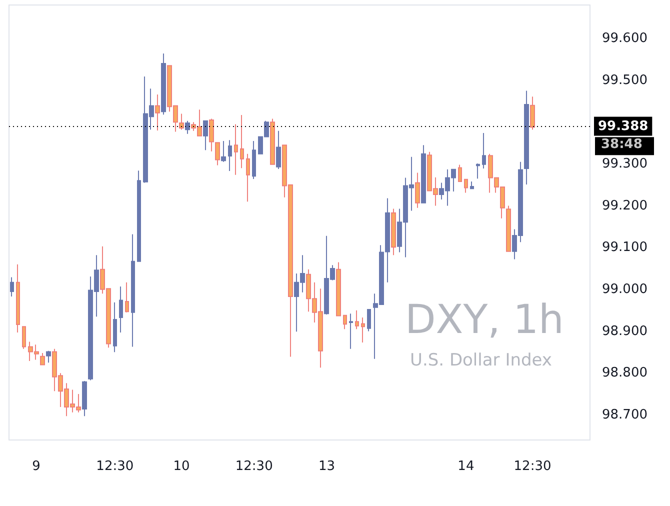  I want to click on ref-line-label: 99.388, so click(623, 126).